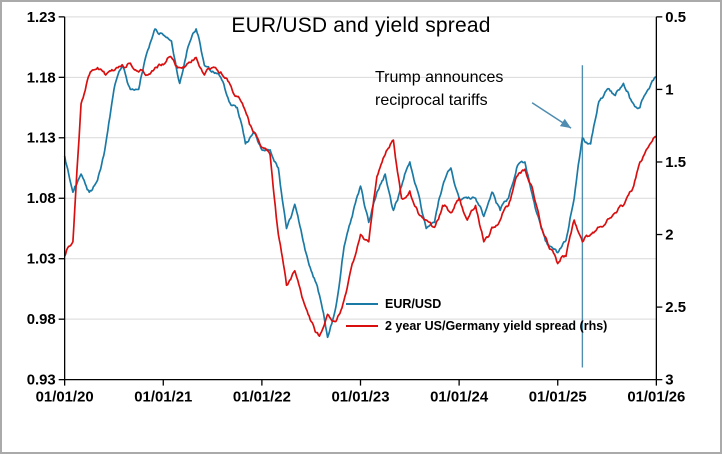 The height and width of the screenshot is (454, 722). I want to click on left-axis-label: 0.98, so click(41, 320).